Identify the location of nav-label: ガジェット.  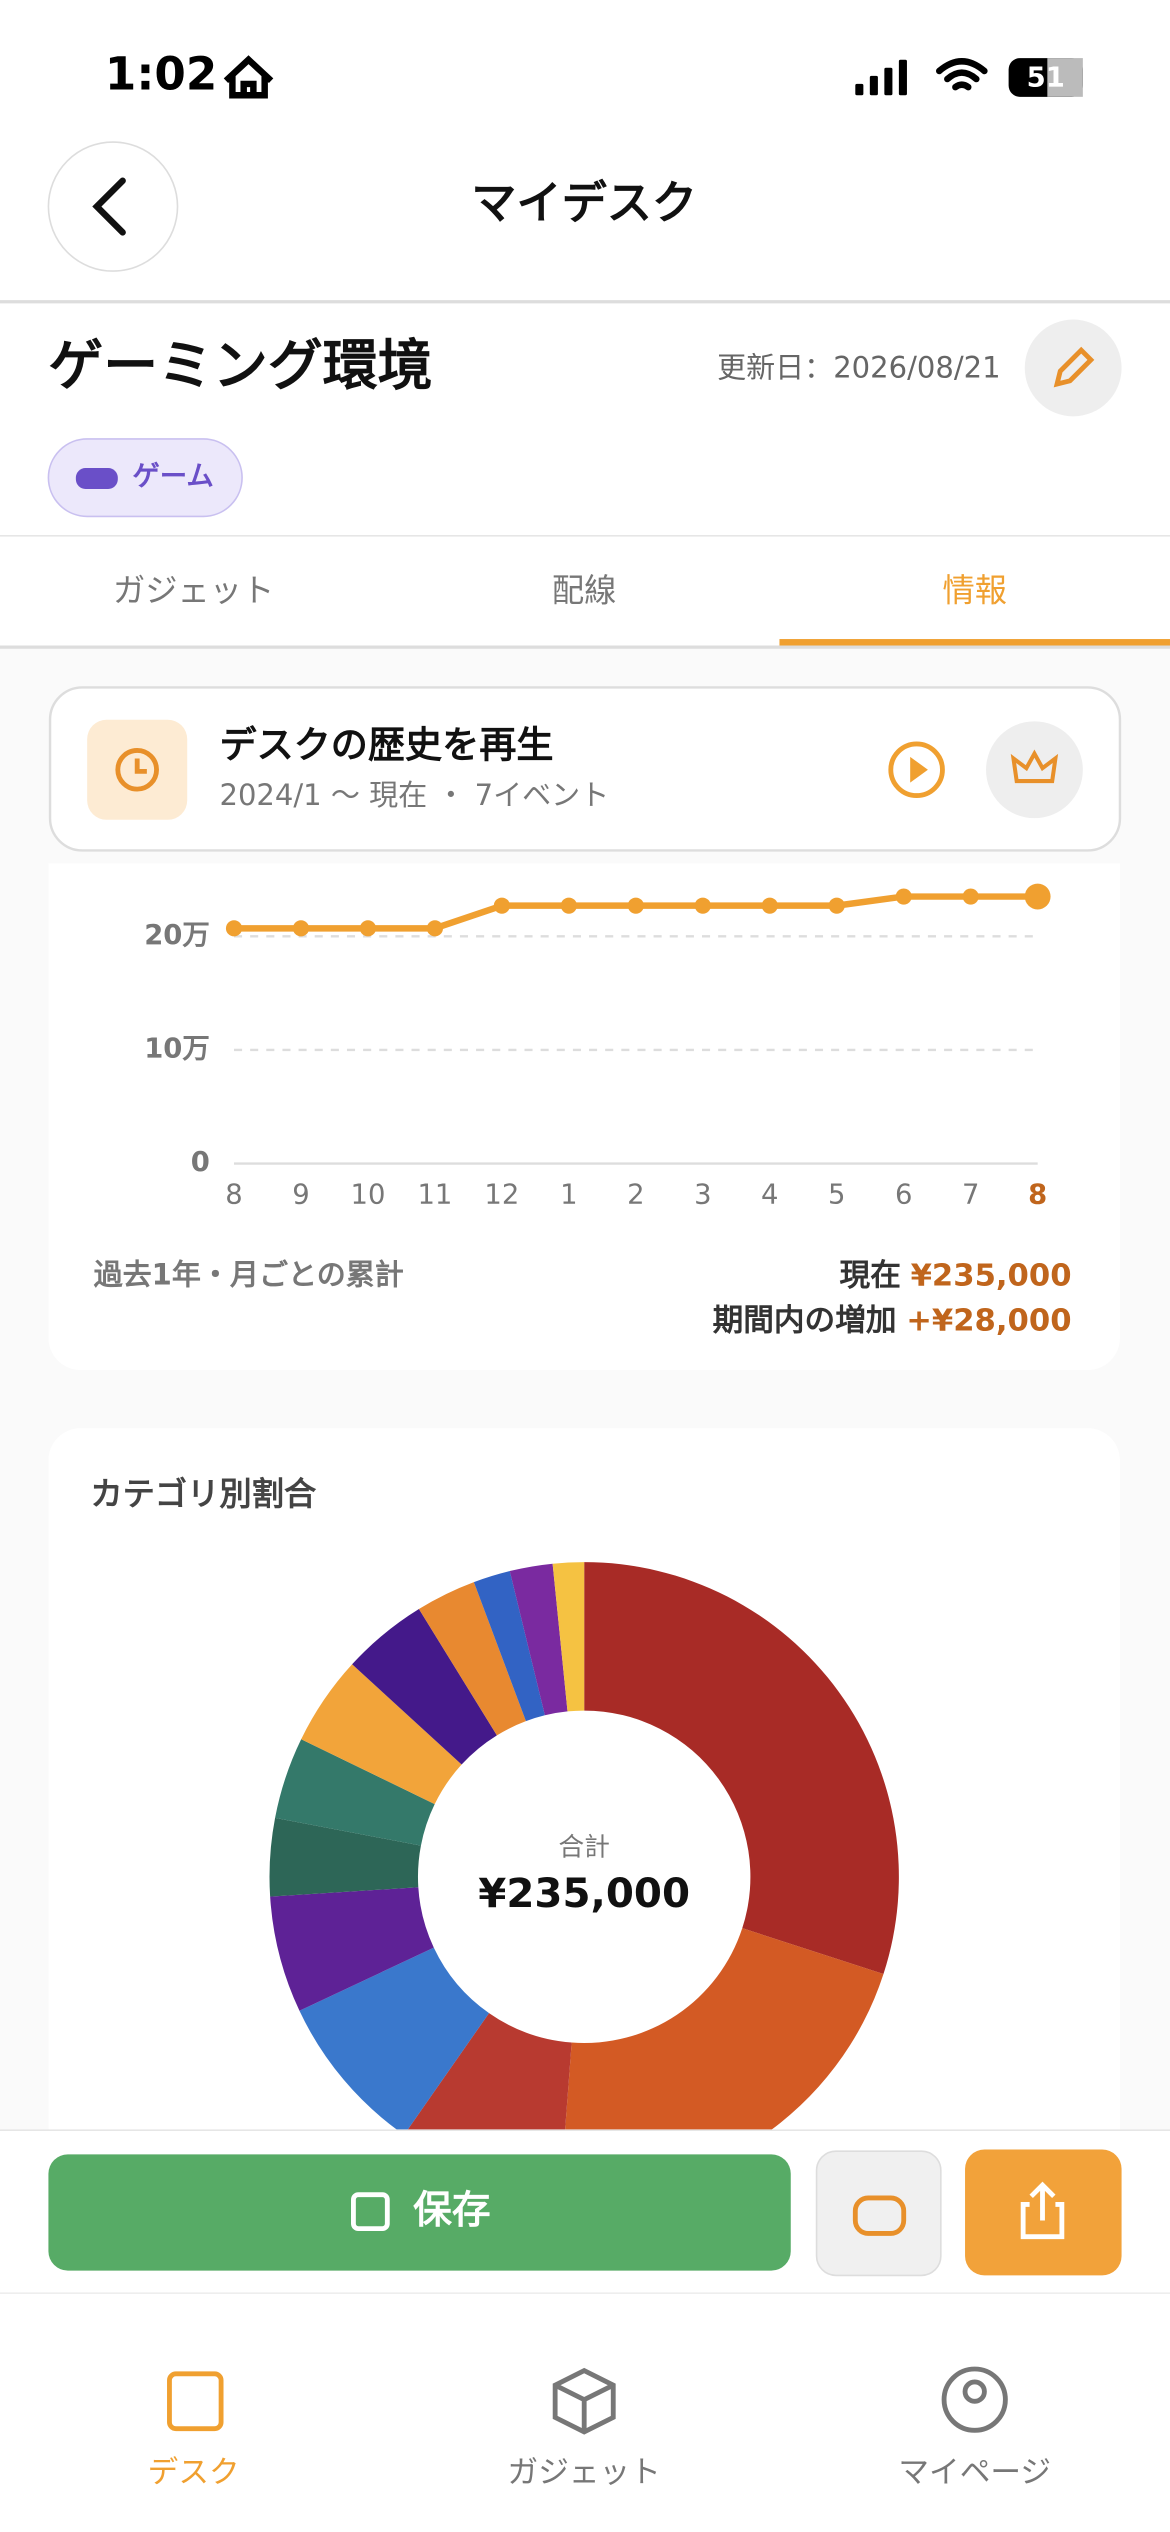
(584, 2472).